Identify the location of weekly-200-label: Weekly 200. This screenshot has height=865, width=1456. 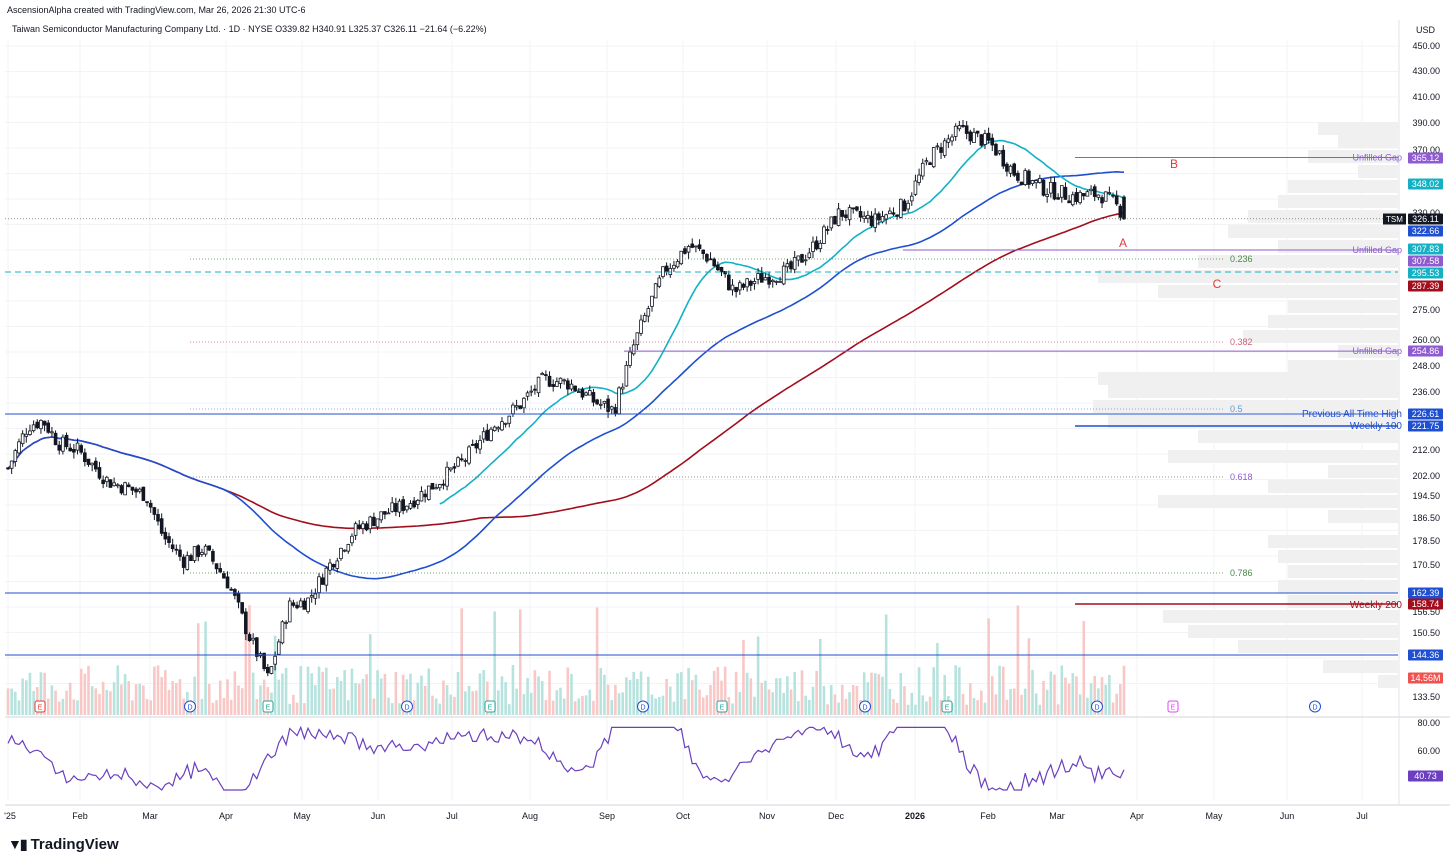
(1376, 605).